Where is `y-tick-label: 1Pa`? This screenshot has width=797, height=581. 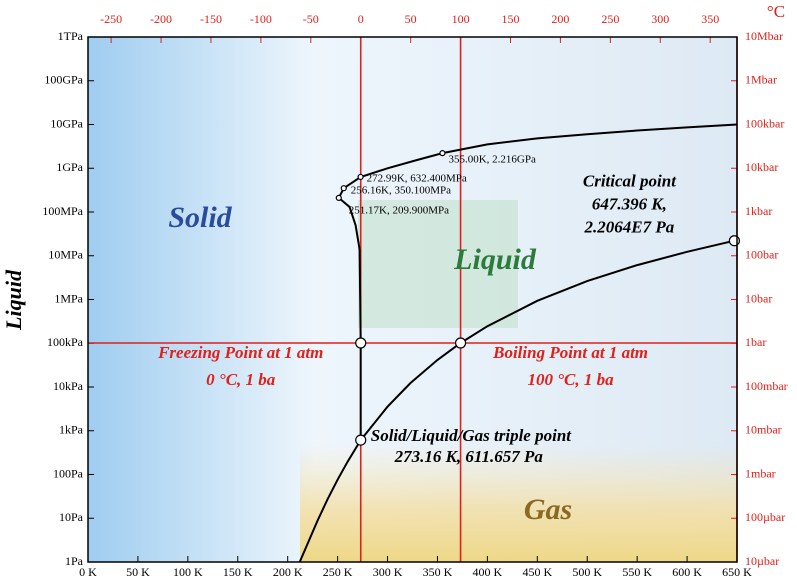 y-tick-label: 1Pa is located at coordinates (74, 561).